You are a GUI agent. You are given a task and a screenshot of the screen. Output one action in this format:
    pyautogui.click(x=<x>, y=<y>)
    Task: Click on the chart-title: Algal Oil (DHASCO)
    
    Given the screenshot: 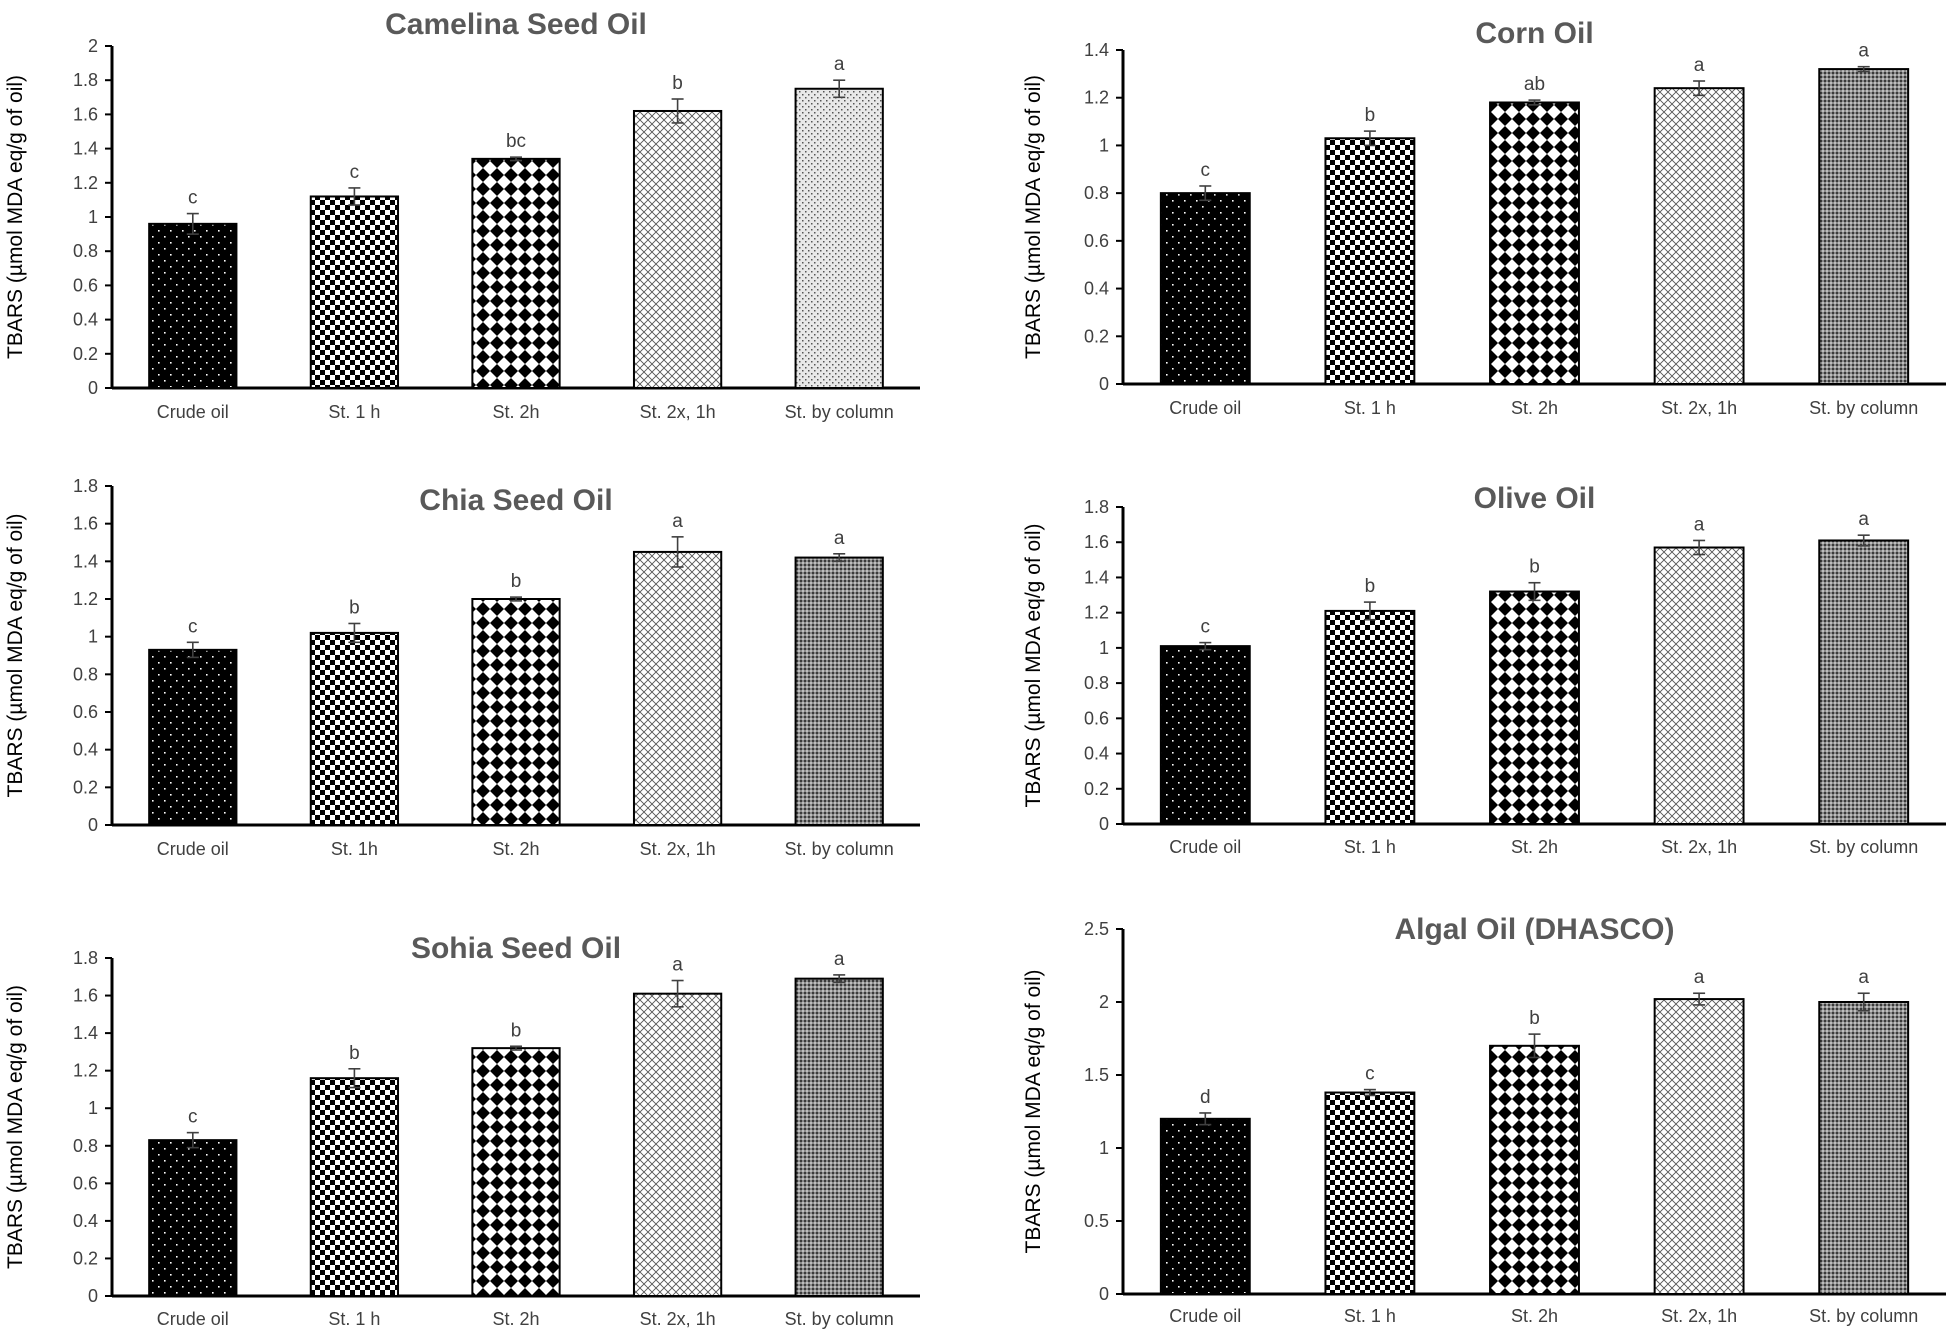 What is the action you would take?
    pyautogui.click(x=1534, y=929)
    